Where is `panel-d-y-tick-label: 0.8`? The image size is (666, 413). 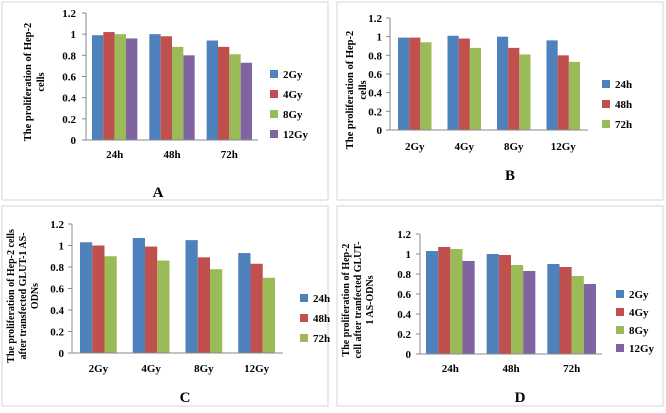 panel-d-y-tick-label: 0.8 is located at coordinates (404, 275).